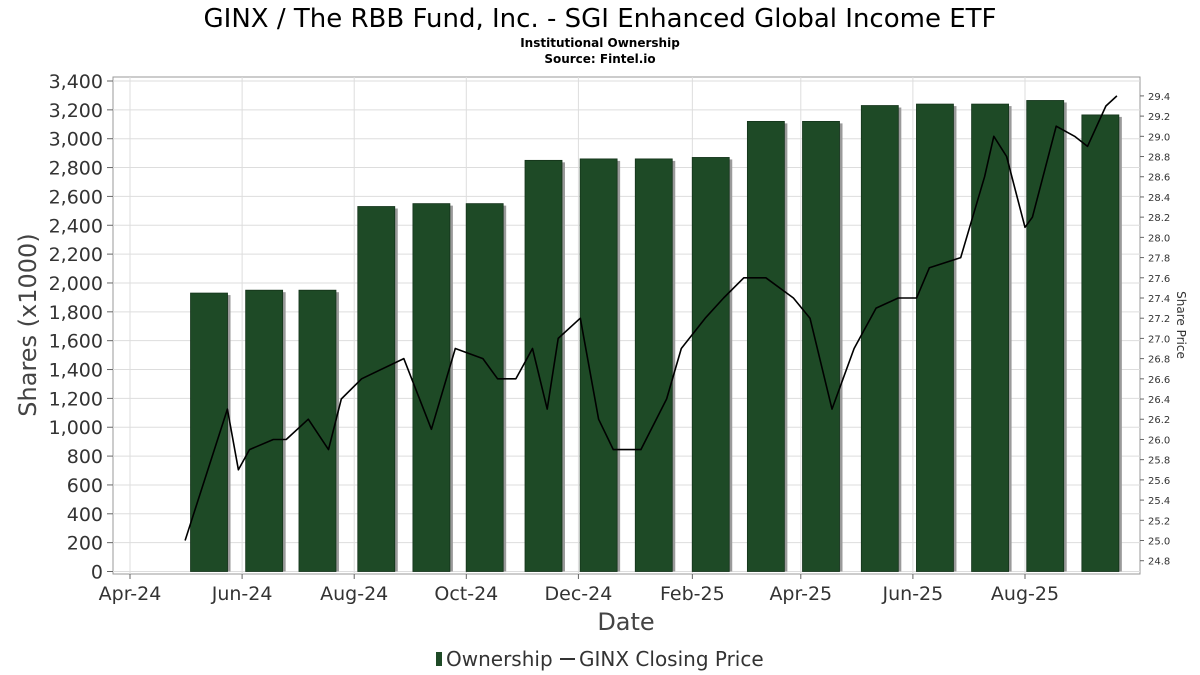 Image resolution: width=1200 pixels, height=675 pixels. Describe the element at coordinates (1159, 380) in the screenshot. I see `y2-tick-label: 26.6` at that location.